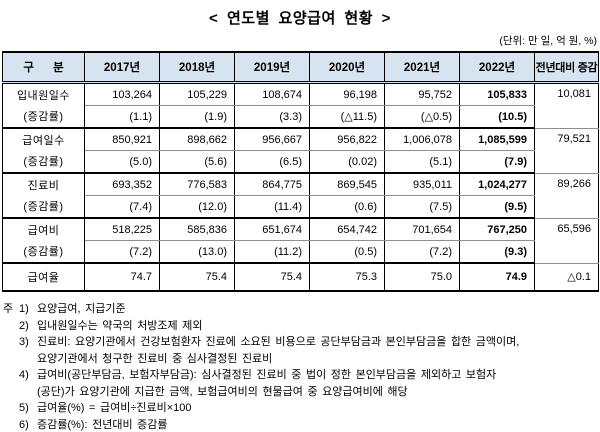 This screenshot has width=600, height=432. What do you see at coordinates (300, 309) in the screenshot?
I see `footnote-line: 주 1) 요양급여, 지급기준` at bounding box center [300, 309].